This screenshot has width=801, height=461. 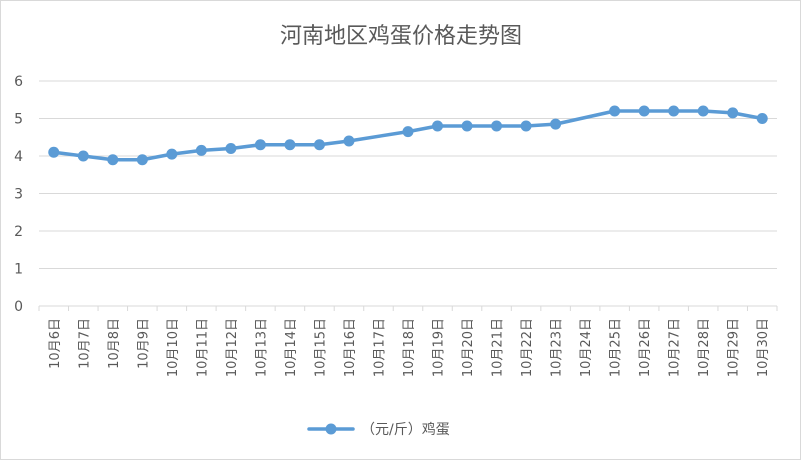 What do you see at coordinates (291, 347) in the screenshot?
I see `x-tick-label: 10月14日` at bounding box center [291, 347].